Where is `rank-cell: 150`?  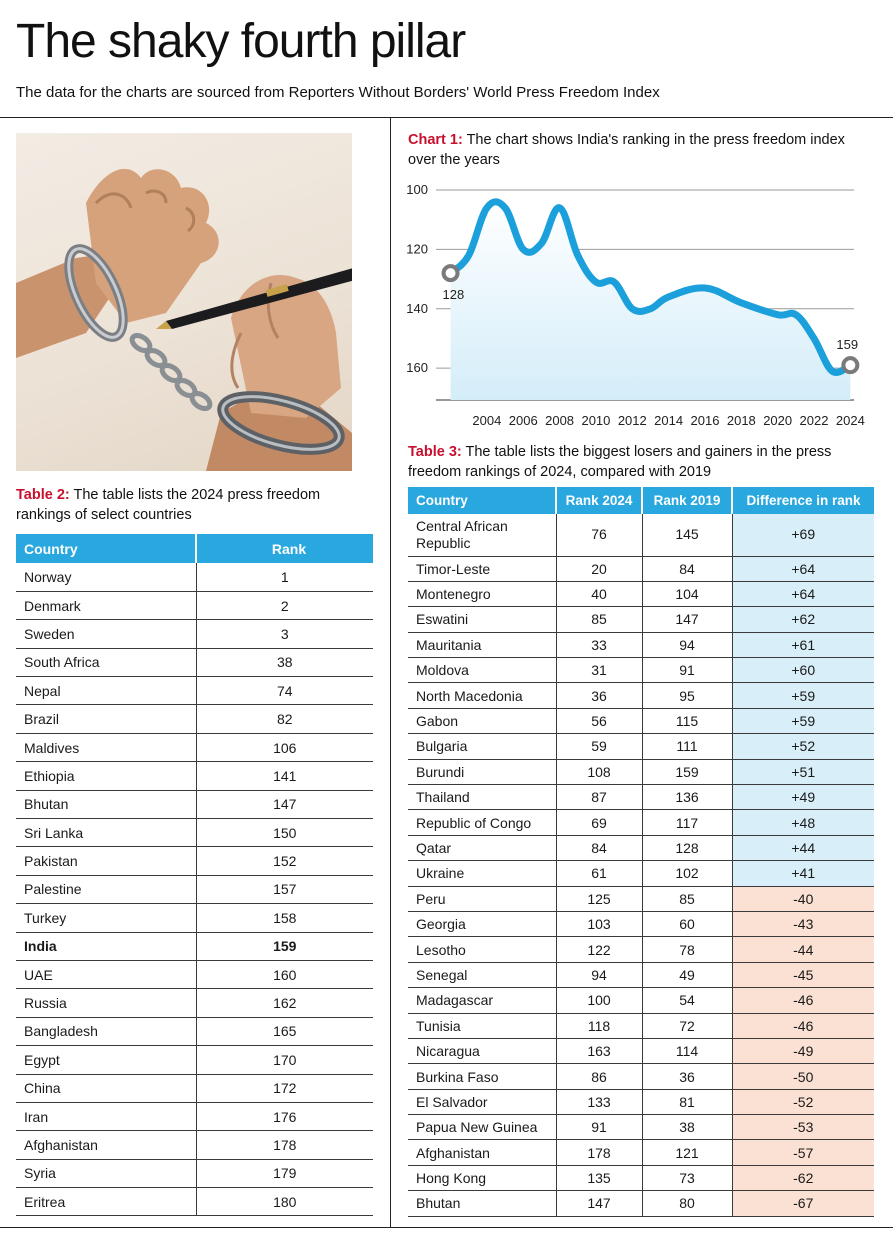
rank-cell: 150 is located at coordinates (284, 833).